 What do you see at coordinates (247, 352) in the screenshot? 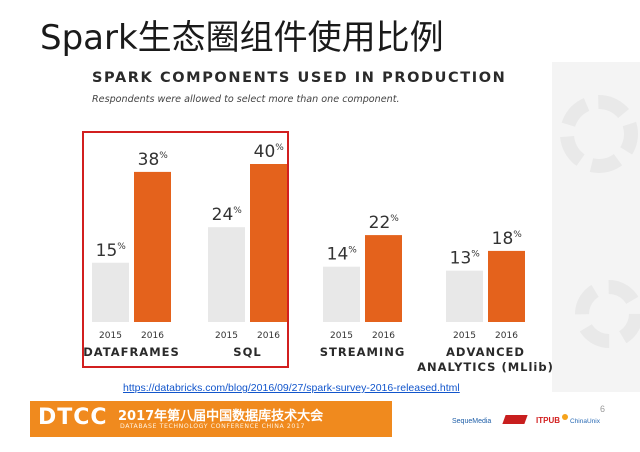
I see `category-label: SQL` at bounding box center [247, 352].